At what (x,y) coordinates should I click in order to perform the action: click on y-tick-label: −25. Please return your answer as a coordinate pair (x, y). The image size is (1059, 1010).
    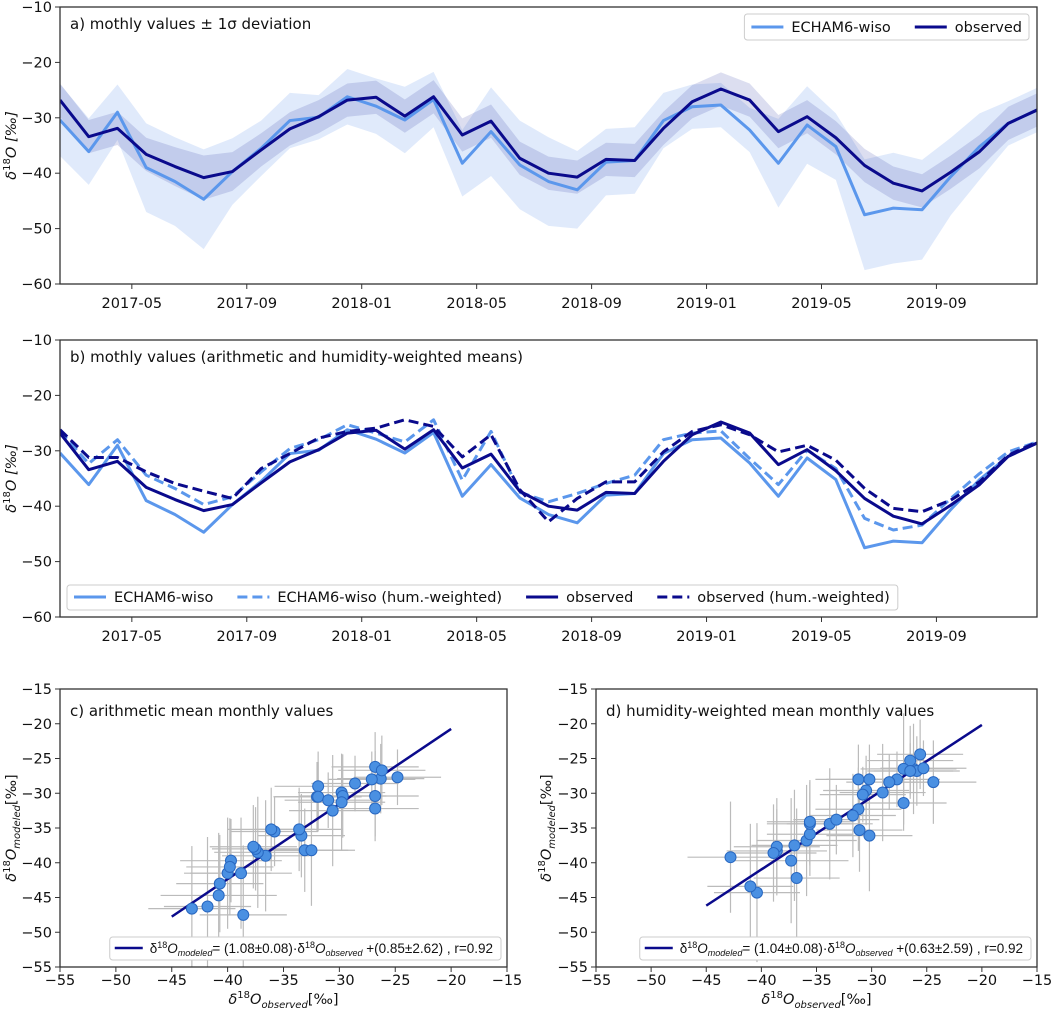
    Looking at the image, I should click on (572, 760).